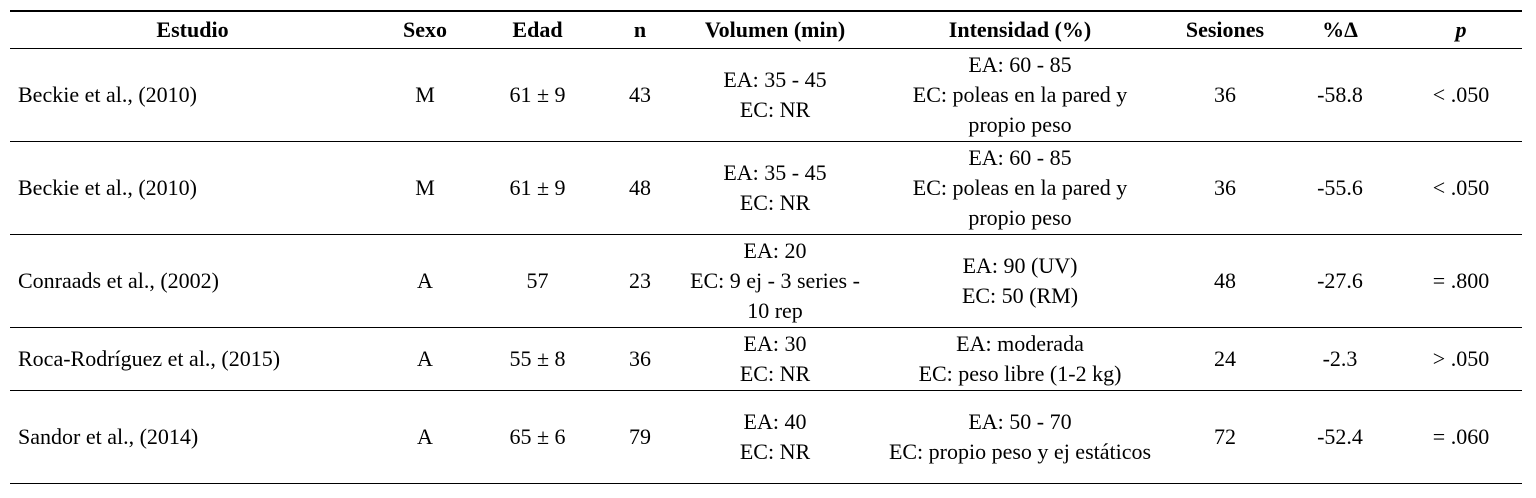 This screenshot has width=1536, height=498. Describe the element at coordinates (118, 280) in the screenshot. I see `cell-line: Conraads et al., (2002)` at that location.